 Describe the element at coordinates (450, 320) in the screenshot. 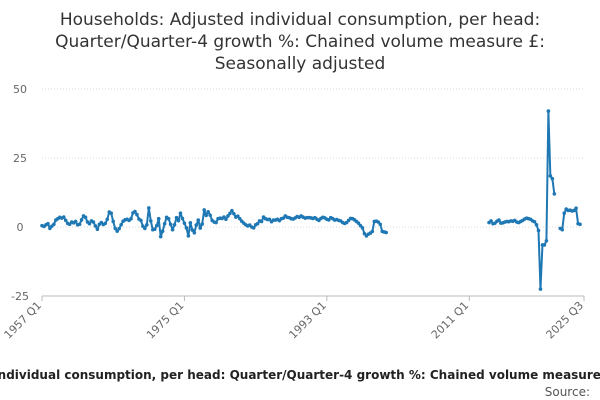

I see `x-tick-label-3: 2011 Q1` at that location.